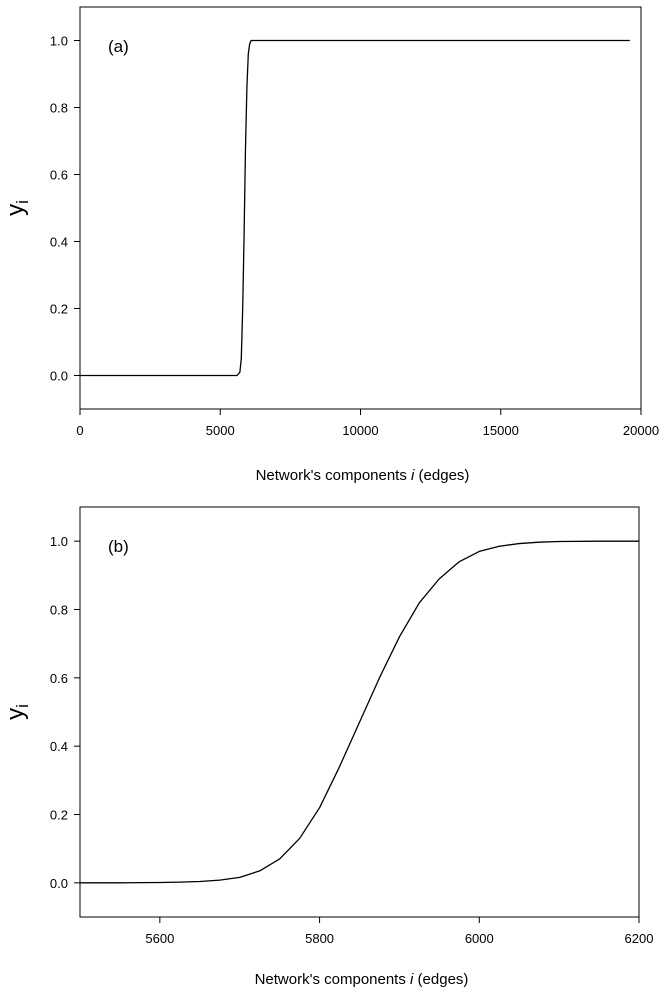 This screenshot has width=665, height=993. Describe the element at coordinates (479, 938) in the screenshot. I see `x-tick-label: 6000` at that location.